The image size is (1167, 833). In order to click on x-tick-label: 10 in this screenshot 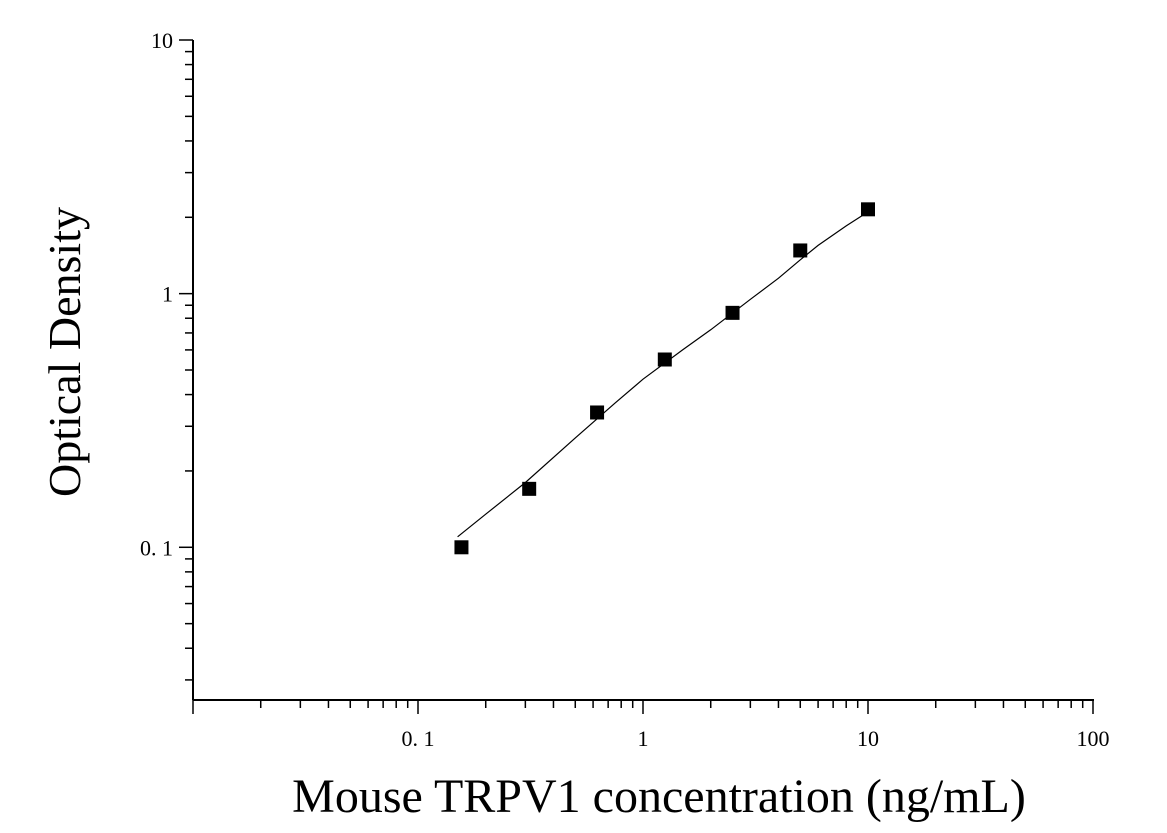, I will do `click(868, 738)`.